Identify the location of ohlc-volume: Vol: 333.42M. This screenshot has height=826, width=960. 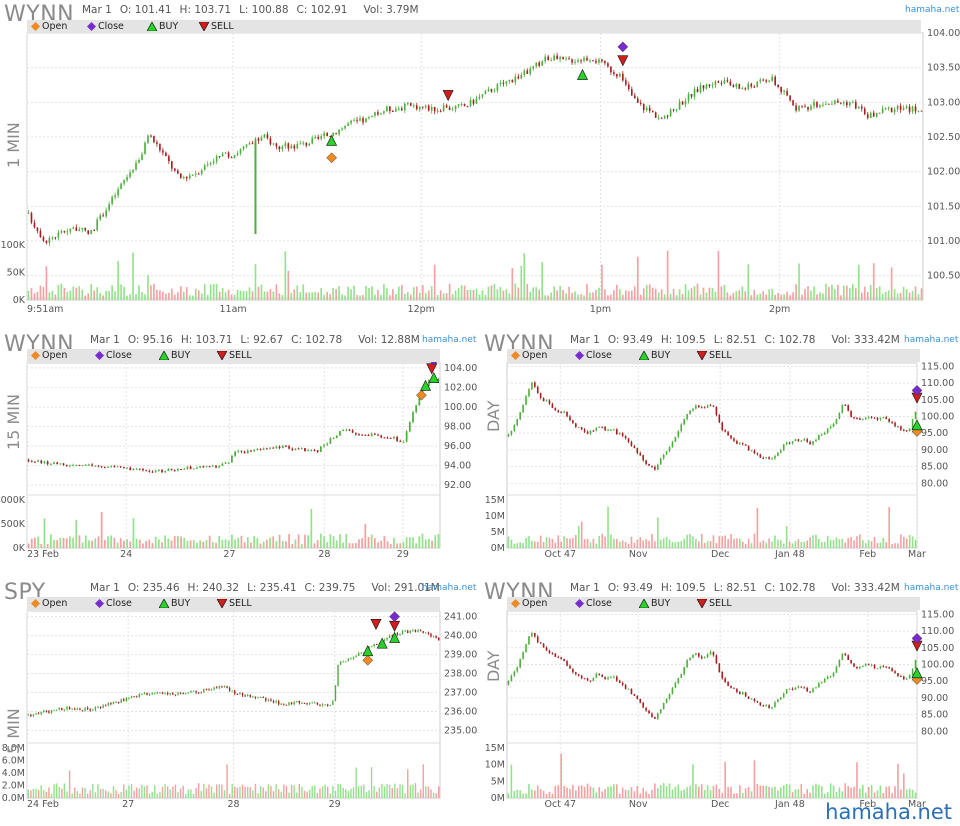
(865, 588).